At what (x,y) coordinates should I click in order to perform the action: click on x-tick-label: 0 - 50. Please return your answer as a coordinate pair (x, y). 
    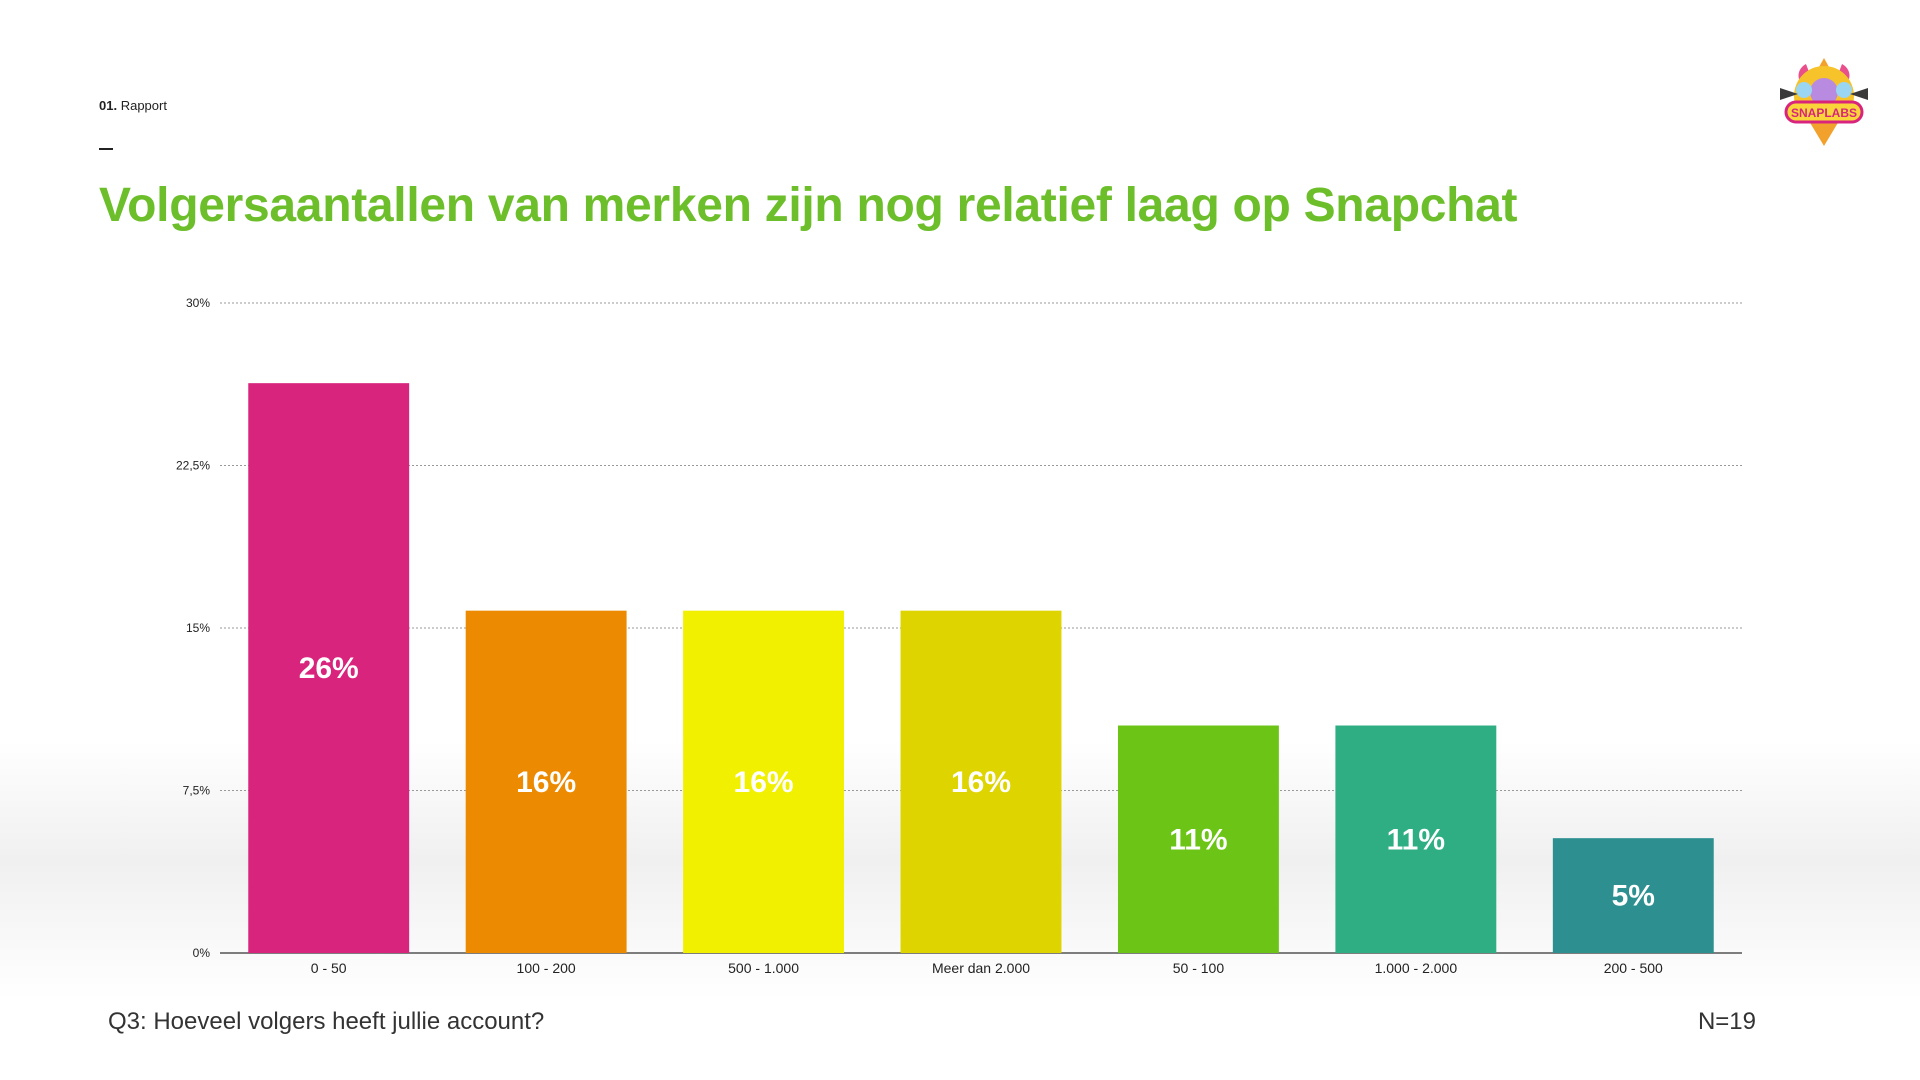
    Looking at the image, I should click on (329, 968).